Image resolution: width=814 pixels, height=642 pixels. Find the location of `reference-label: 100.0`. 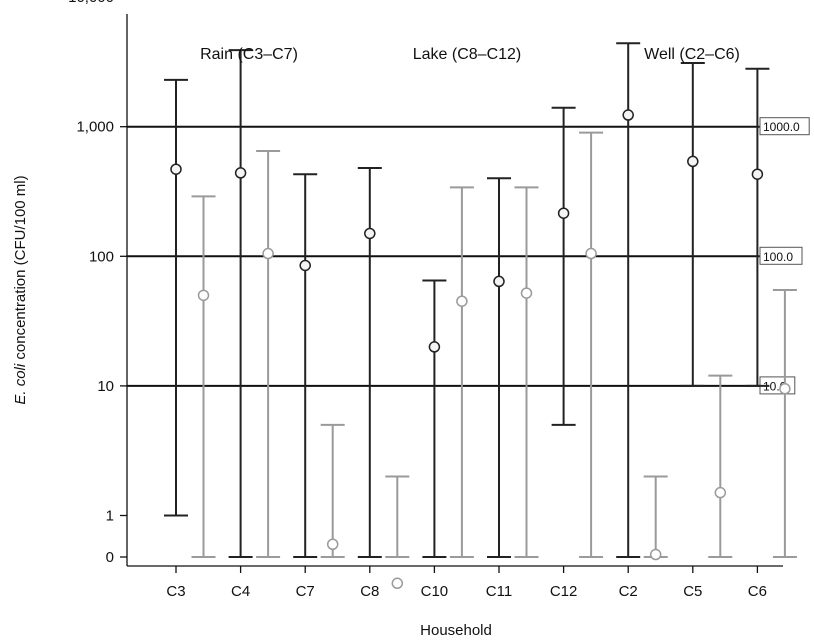

reference-label: 100.0 is located at coordinates (778, 257).